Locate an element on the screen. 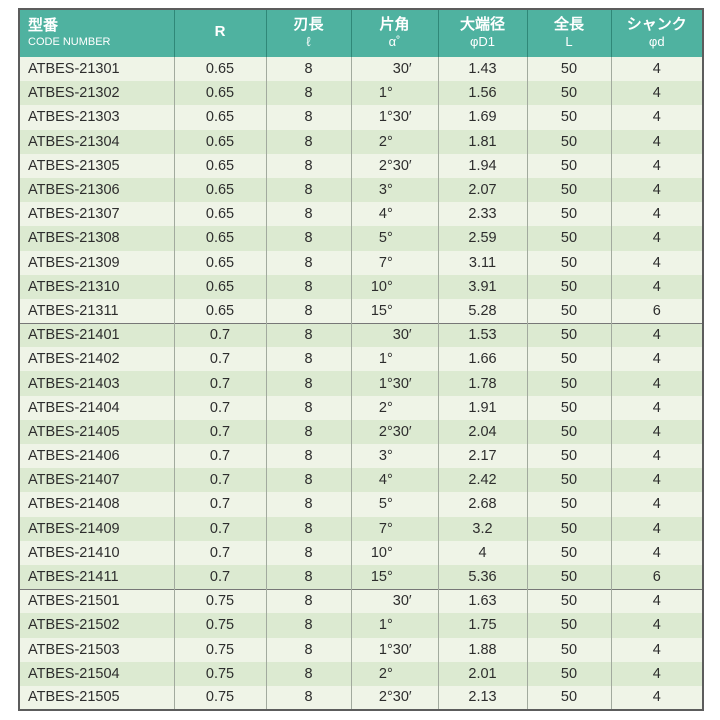 The width and height of the screenshot is (720, 720). cell-large-end-dia: 3.11 is located at coordinates (482, 262).